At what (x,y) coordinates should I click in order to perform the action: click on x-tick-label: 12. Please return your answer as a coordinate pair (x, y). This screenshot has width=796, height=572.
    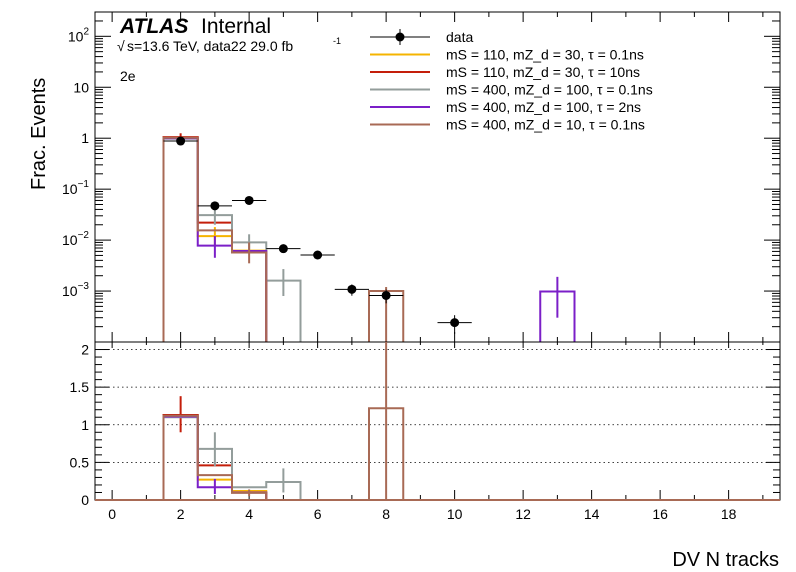
    Looking at the image, I should click on (523, 514).